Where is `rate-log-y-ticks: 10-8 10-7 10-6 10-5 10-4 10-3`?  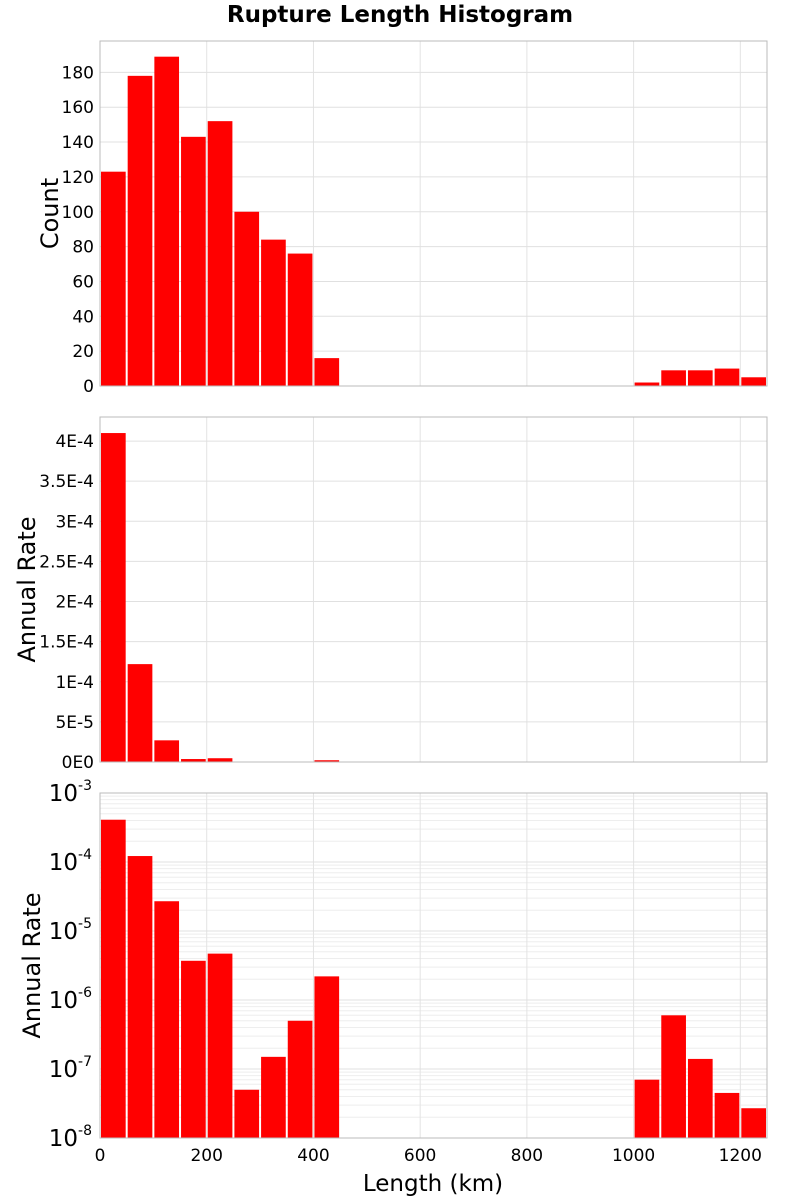 rate-log-y-ticks: 10-8 10-7 10-6 10-5 10-4 10-3 is located at coordinates (70, 965).